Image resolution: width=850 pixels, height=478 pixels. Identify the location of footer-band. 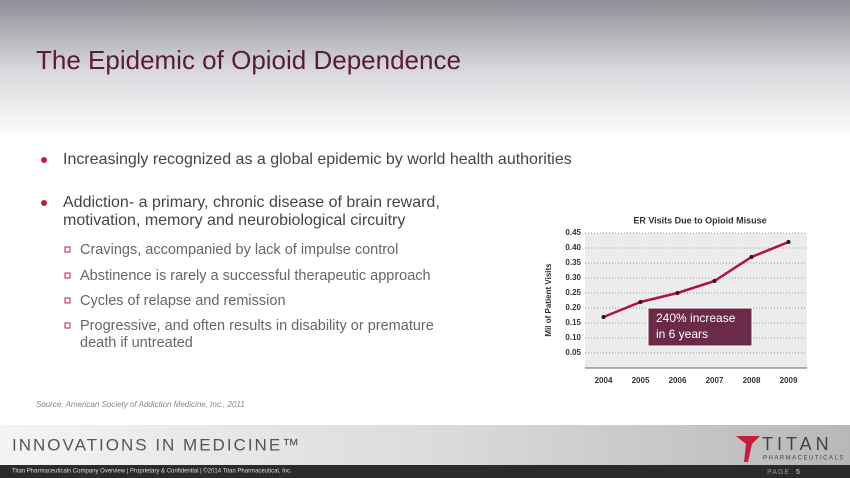
(425, 445).